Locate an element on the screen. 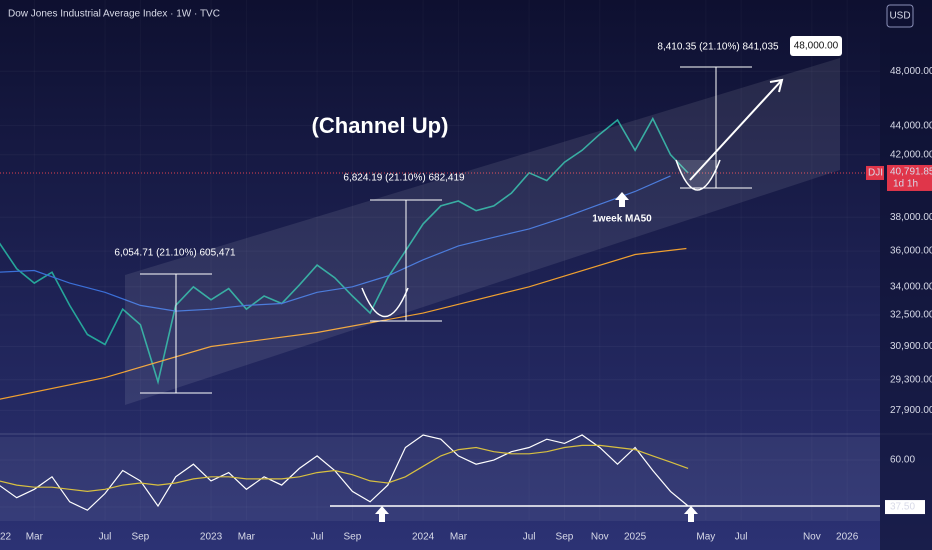  annotation: 1week MA50 is located at coordinates (622, 219).